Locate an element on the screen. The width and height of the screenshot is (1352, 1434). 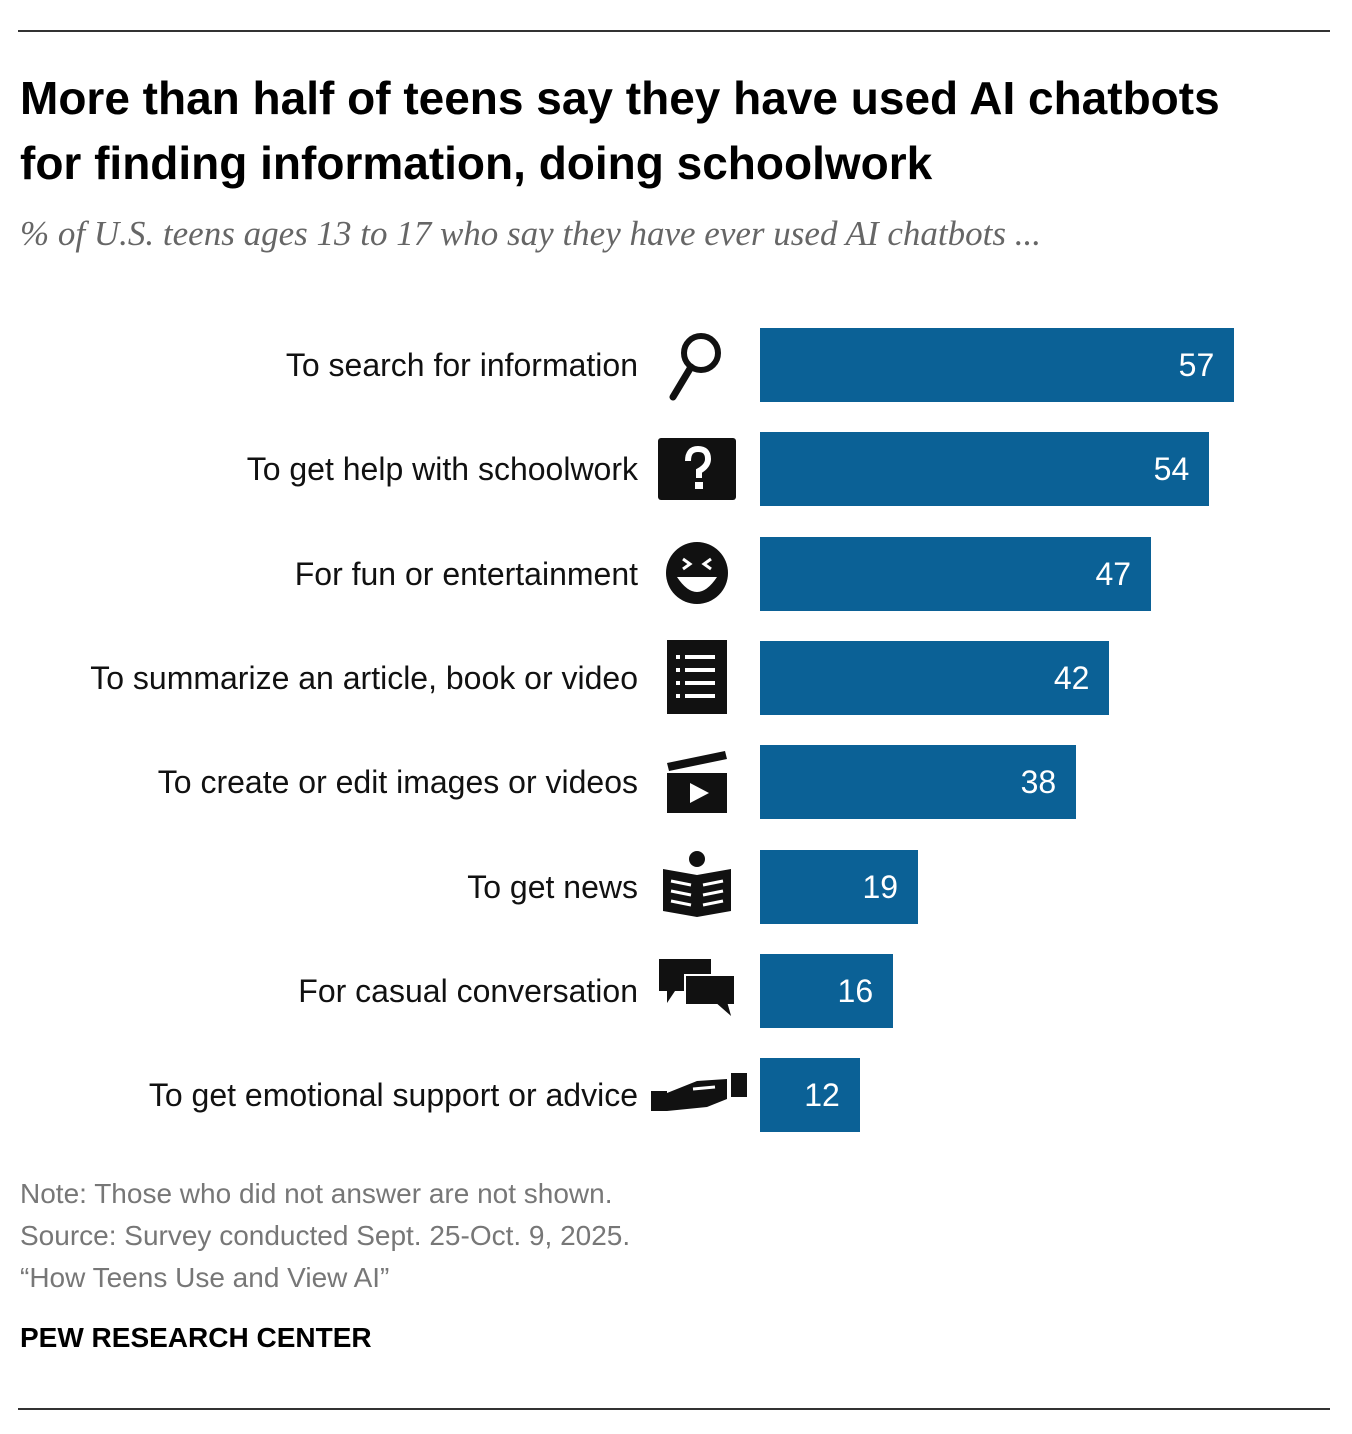
bottom-rule is located at coordinates (674, 1409).